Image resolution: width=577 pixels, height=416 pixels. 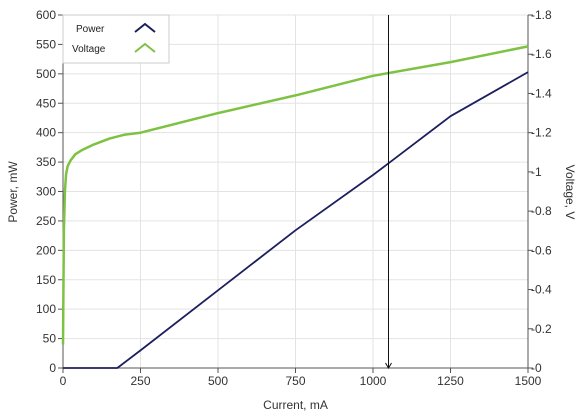 What do you see at coordinates (46, 133) in the screenshot?
I see `y-left-tick-label: 400` at bounding box center [46, 133].